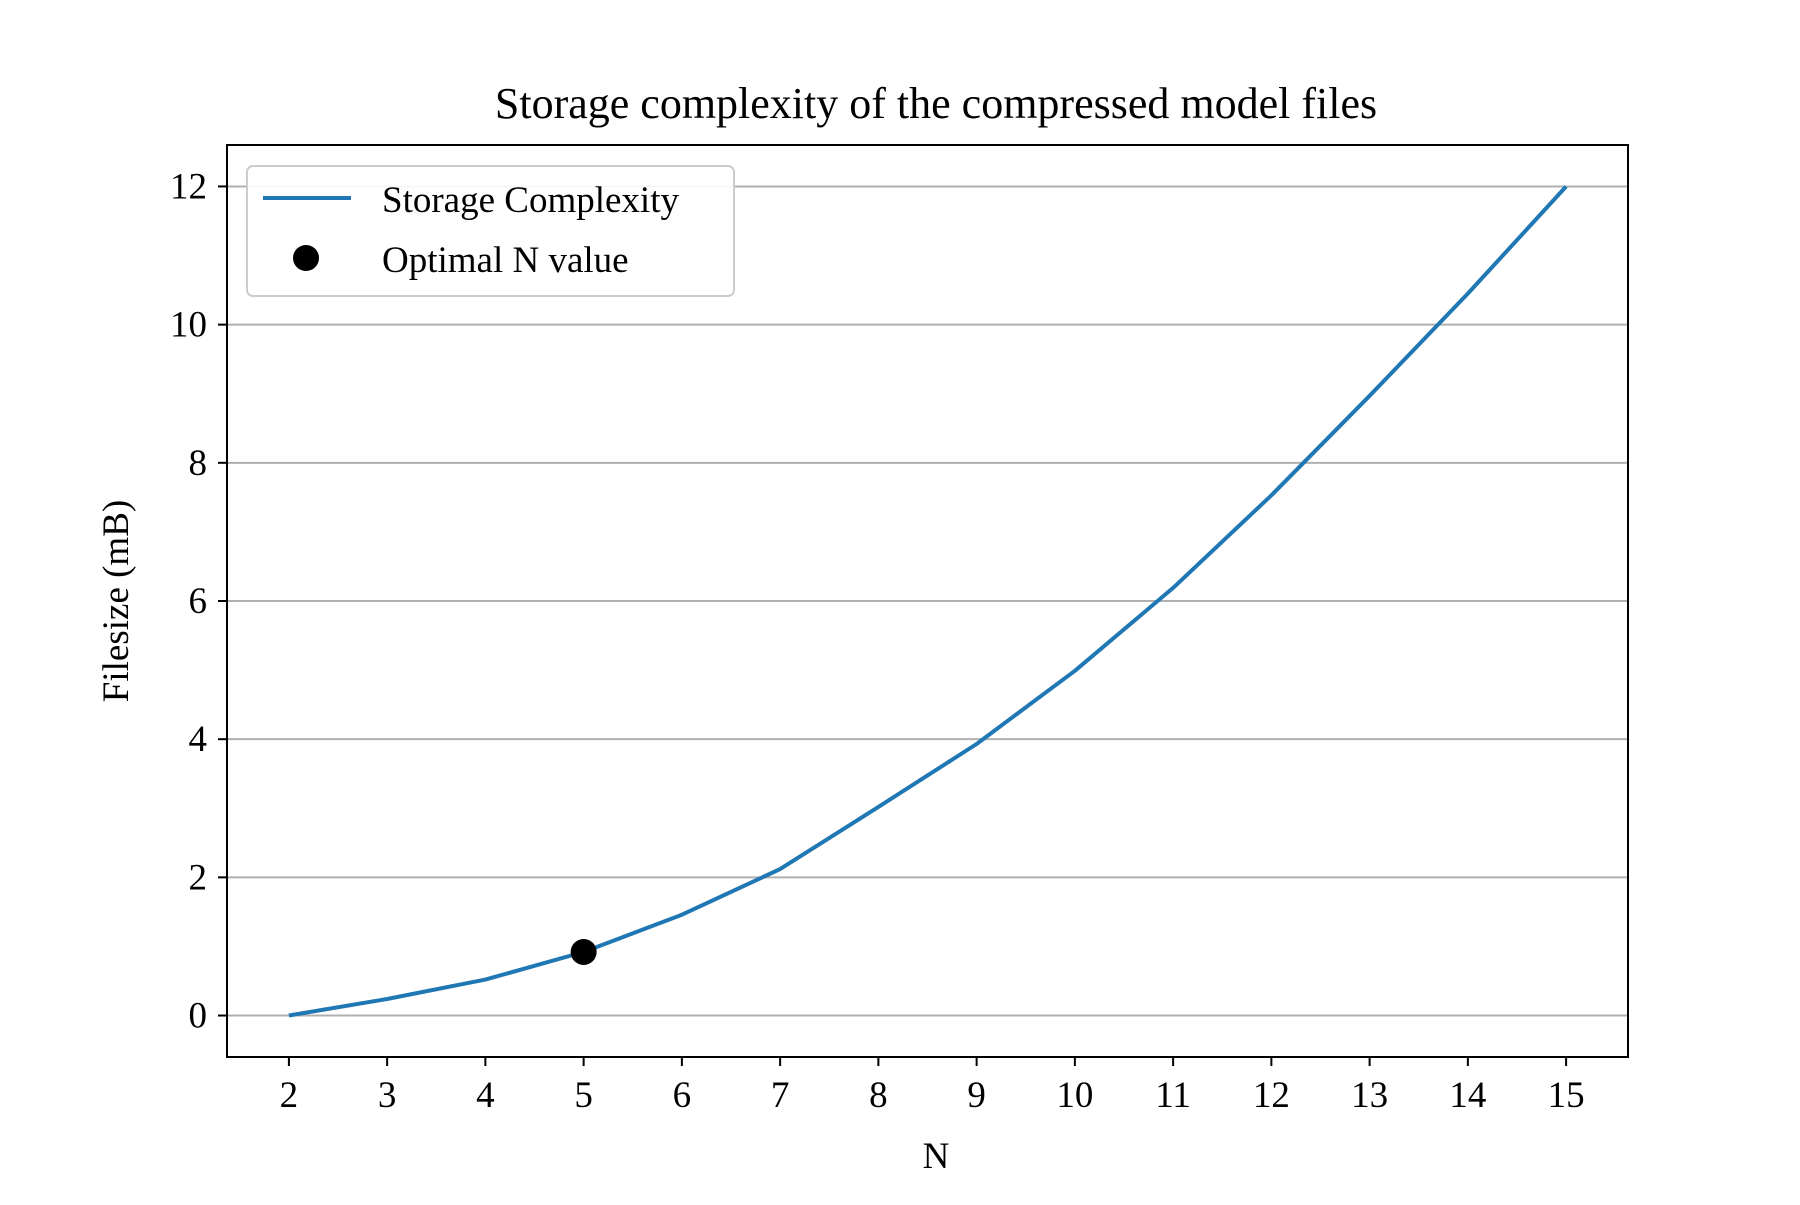  Describe the element at coordinates (198, 877) in the screenshot. I see `y-tick-label: 2` at that location.